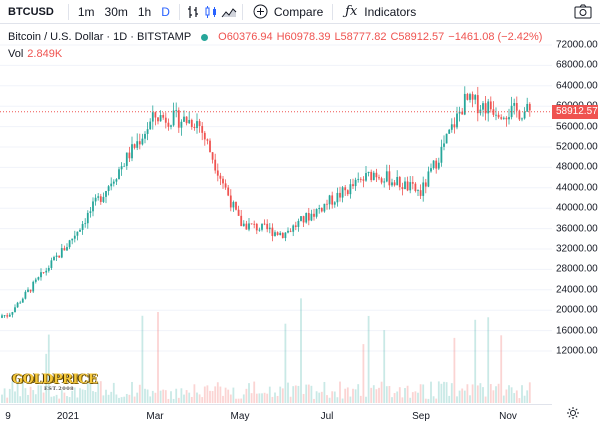 The height and width of the screenshot is (428, 600). What do you see at coordinates (577, 208) in the screenshot?
I see `price-tick-label: 40000.00` at bounding box center [577, 208].